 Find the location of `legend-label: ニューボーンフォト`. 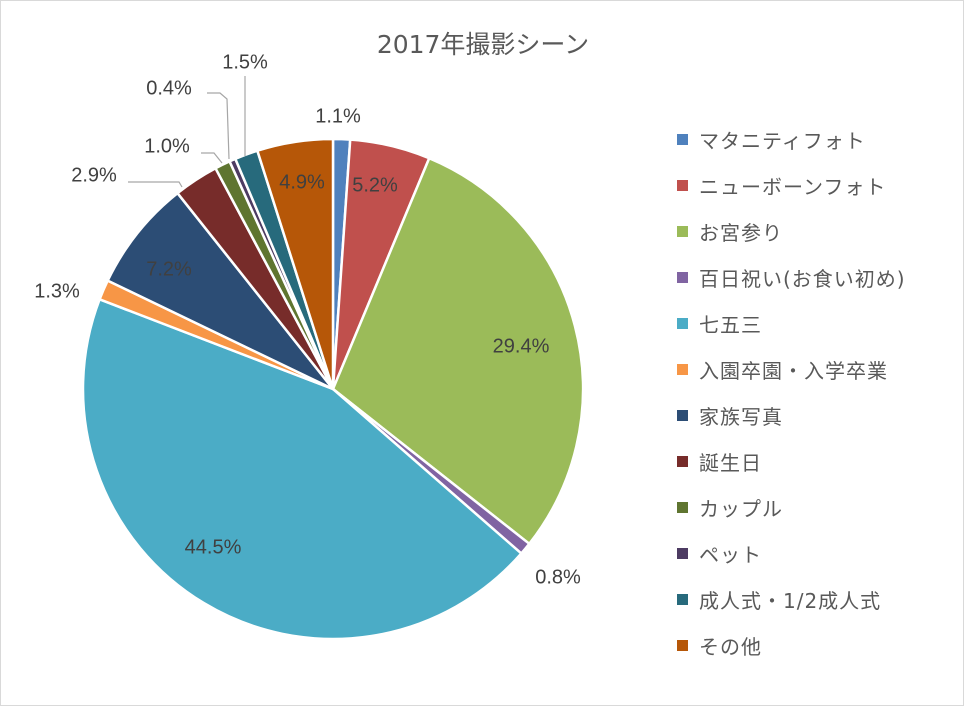

legend-label: ニューボーンフォト is located at coordinates (793, 186).